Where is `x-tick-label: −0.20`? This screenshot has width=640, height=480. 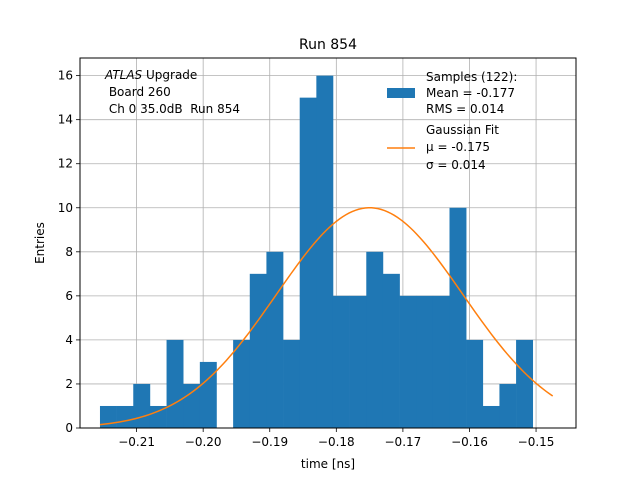 x-tick-label: −0.20 is located at coordinates (203, 442).